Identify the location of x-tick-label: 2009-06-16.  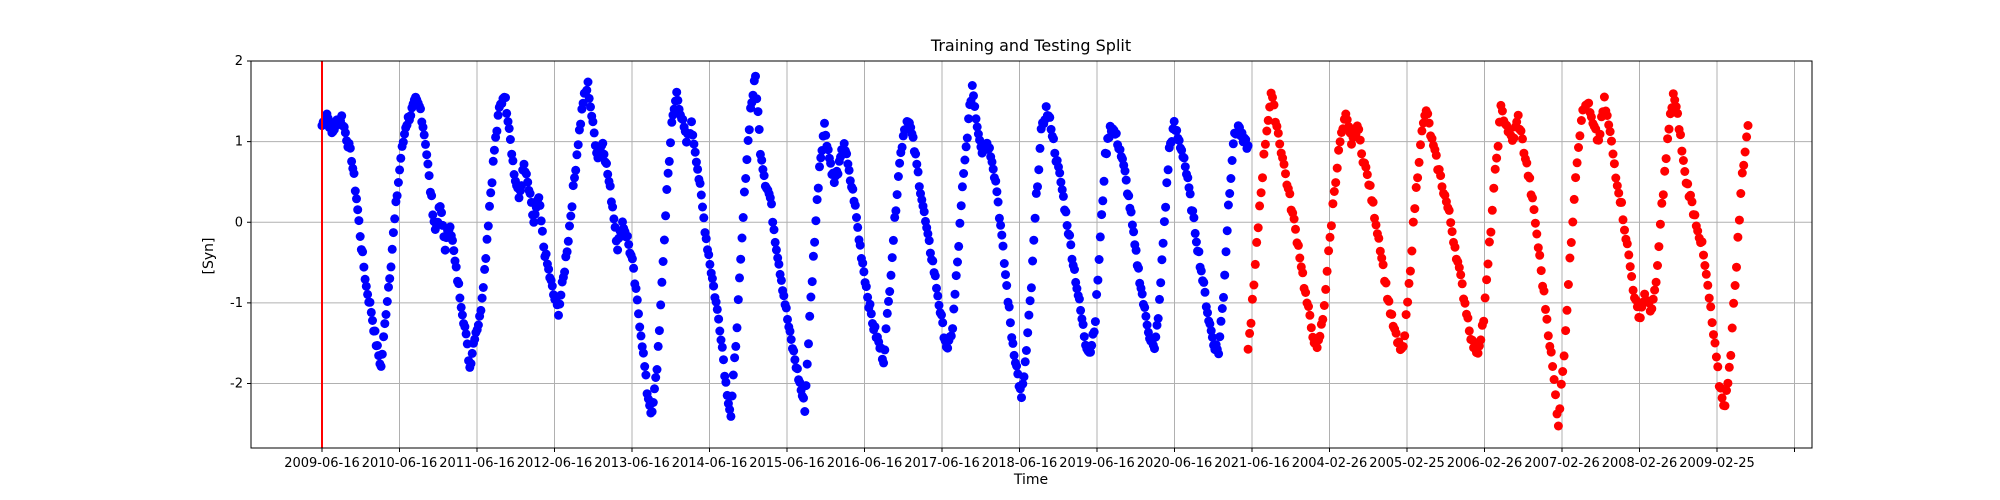
(322, 463).